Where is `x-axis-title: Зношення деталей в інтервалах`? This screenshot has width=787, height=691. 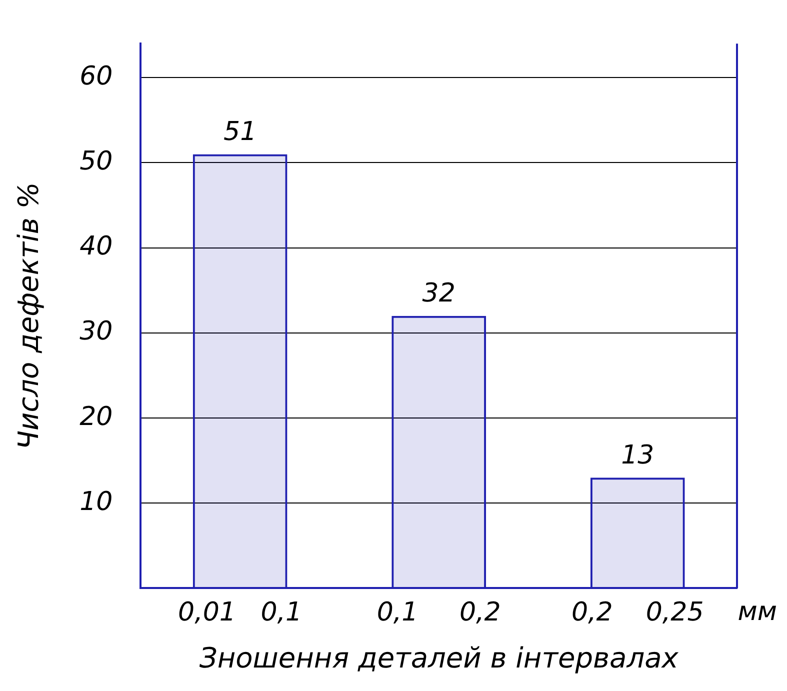 x-axis-title: Зношення деталей в інтервалах is located at coordinates (439, 657).